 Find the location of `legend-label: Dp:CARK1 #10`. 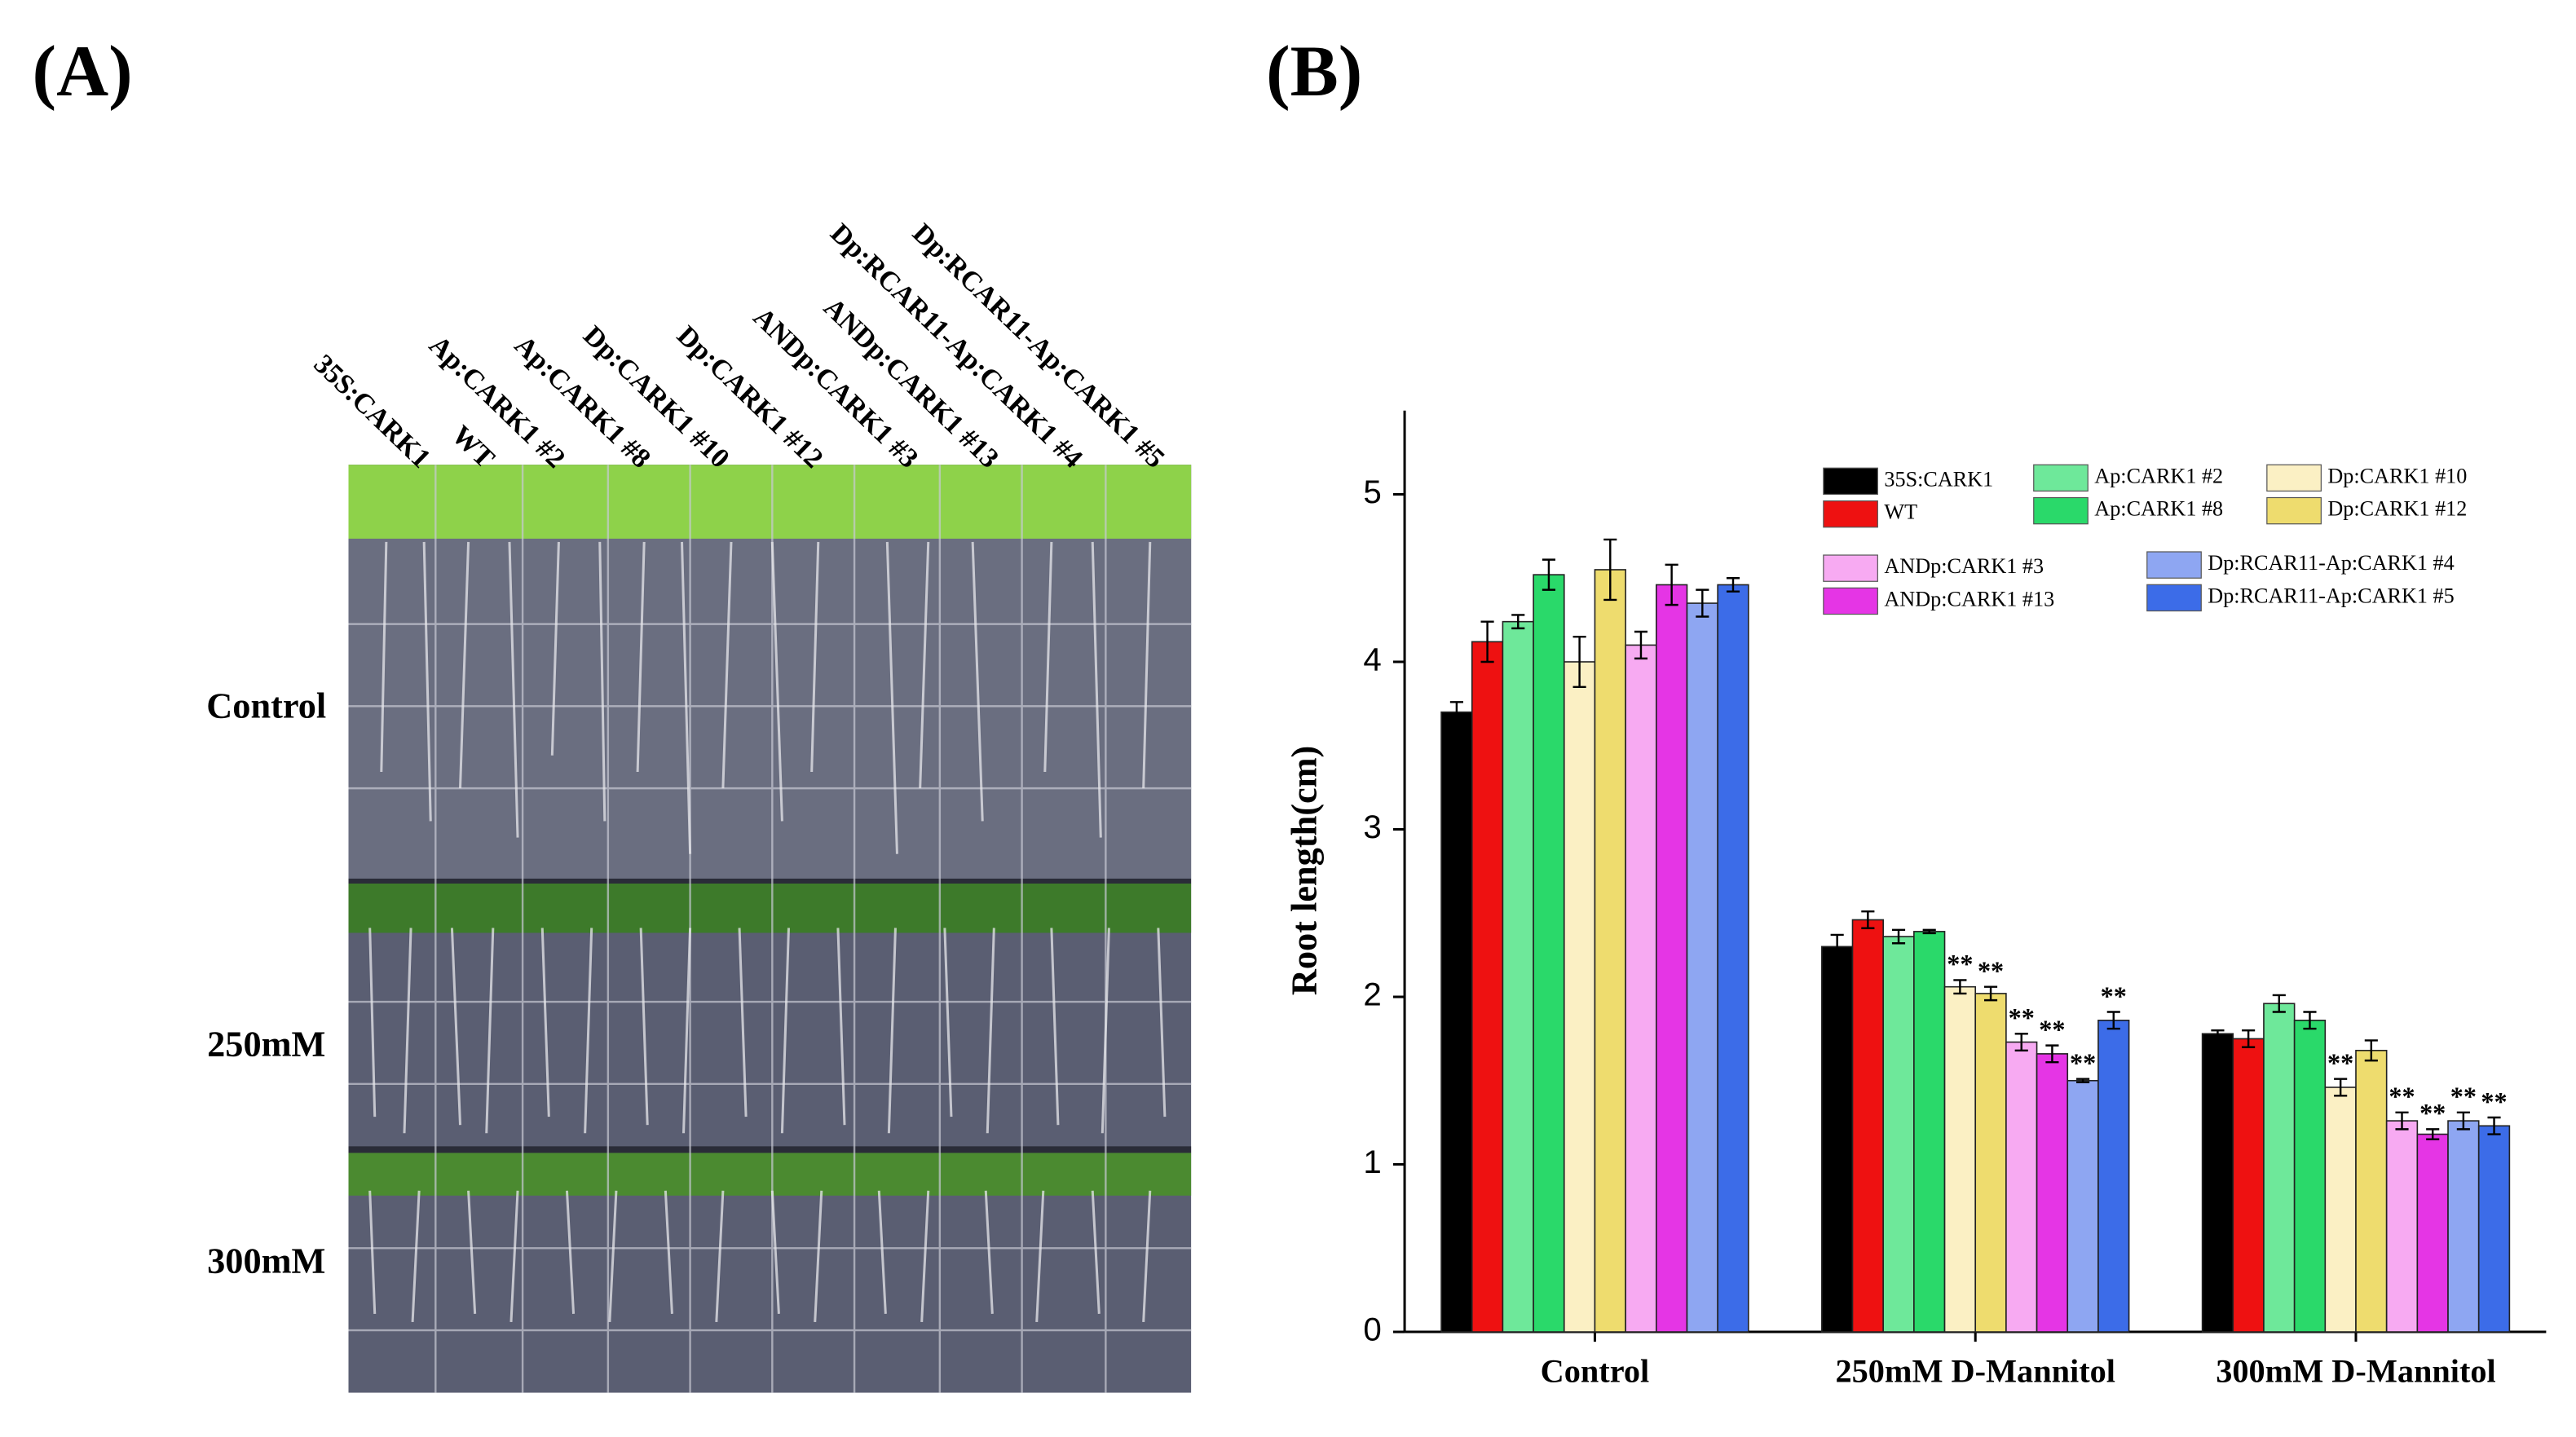

legend-label: Dp:CARK1 #10 is located at coordinates (2397, 475).